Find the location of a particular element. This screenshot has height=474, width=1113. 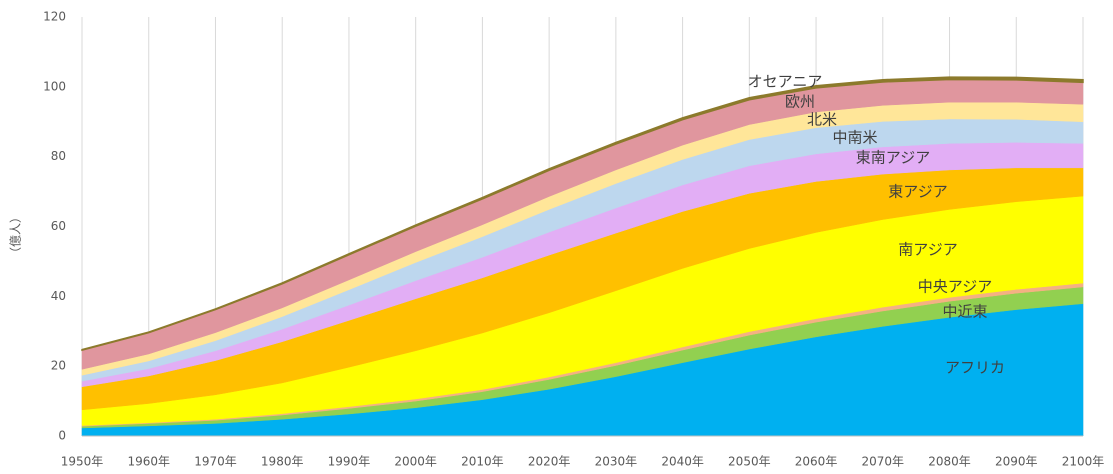

x-tick-label: 2050年 is located at coordinates (749, 462).